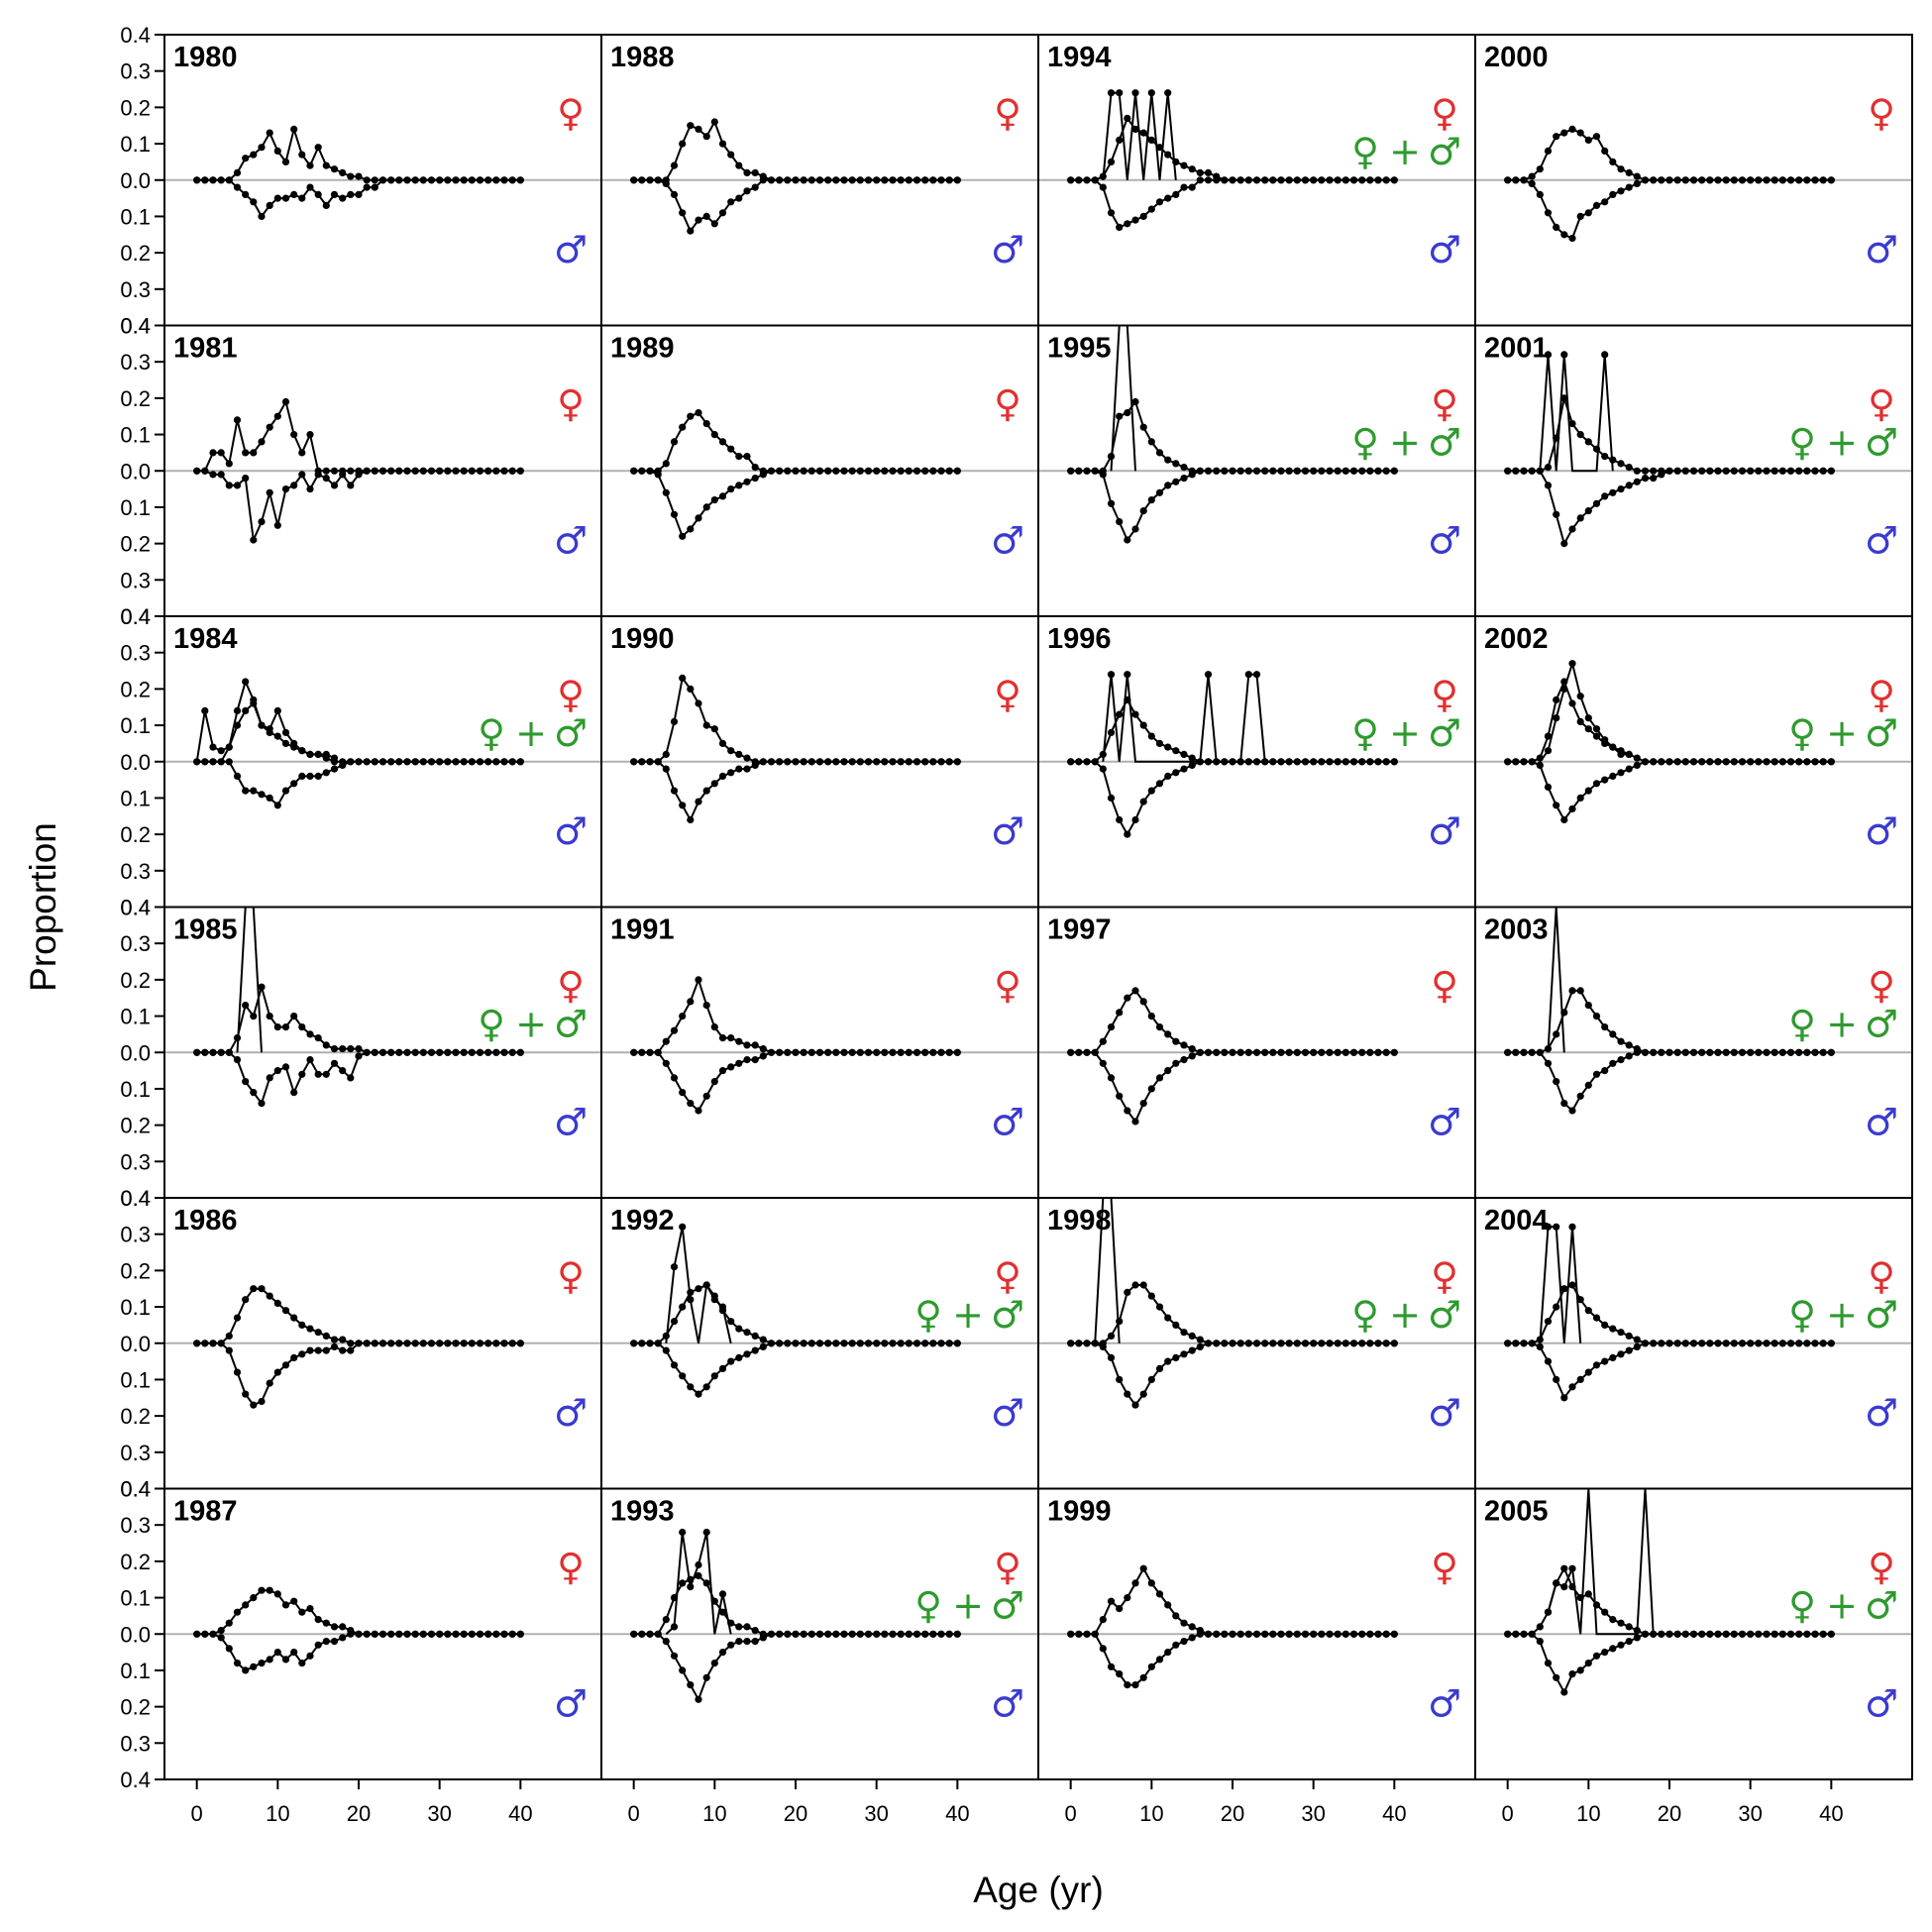 Image resolution: width=1932 pixels, height=1932 pixels. Describe the element at coordinates (382, 1634) in the screenshot. I see `panel-1987: 1987♀♂` at that location.